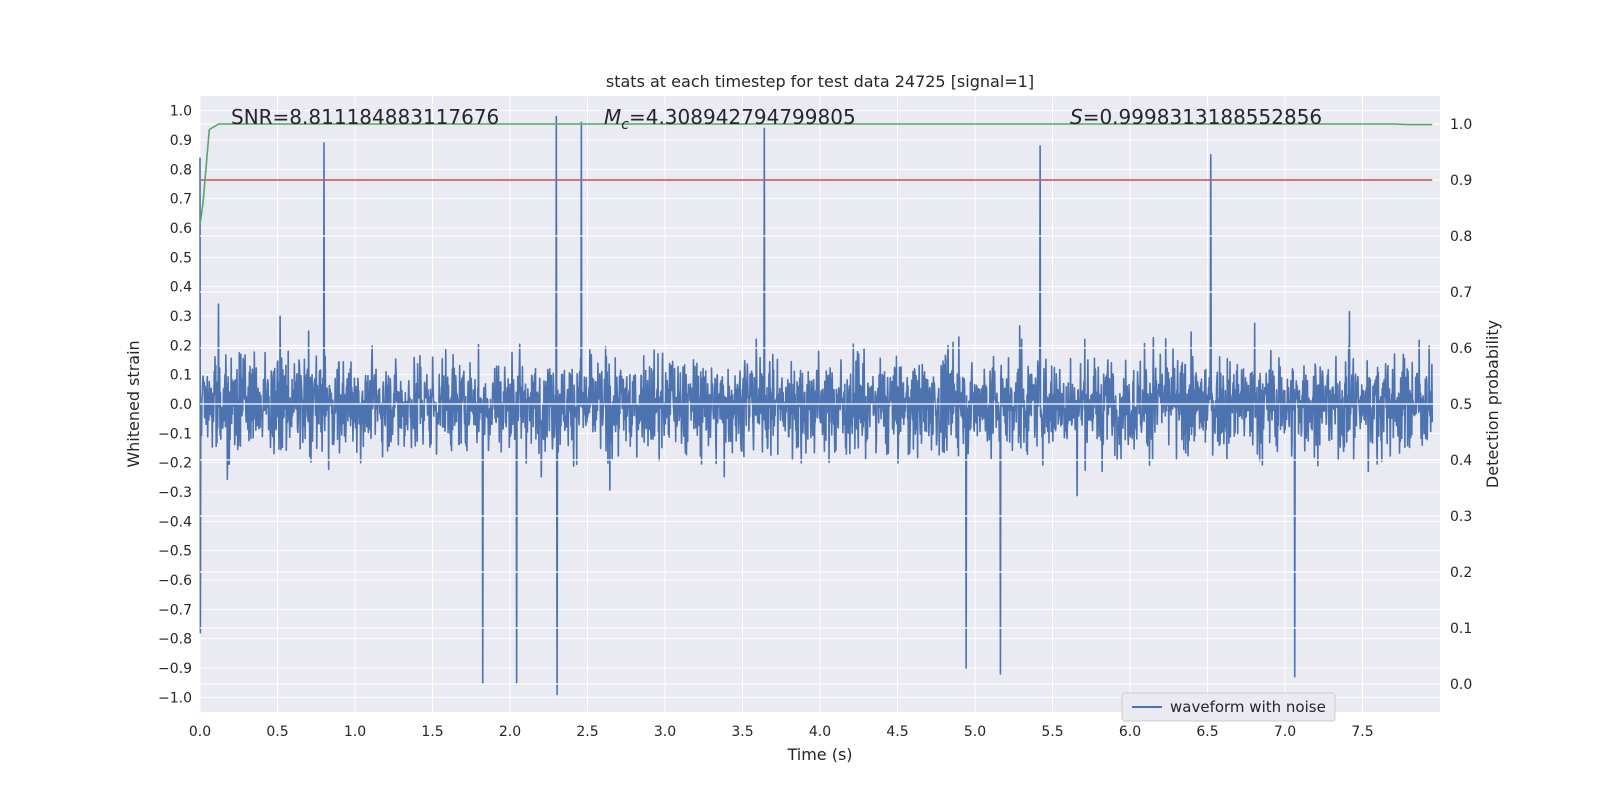  I want to click on right-y-tick-label: 0.8, so click(1461, 237).